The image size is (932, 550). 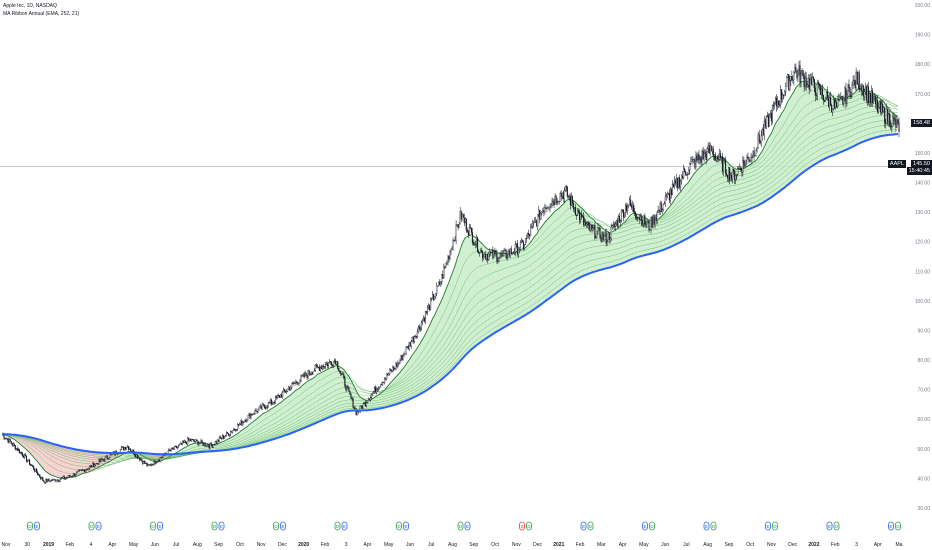 I want to click on x-tick-label: Nov, so click(x=6, y=545).